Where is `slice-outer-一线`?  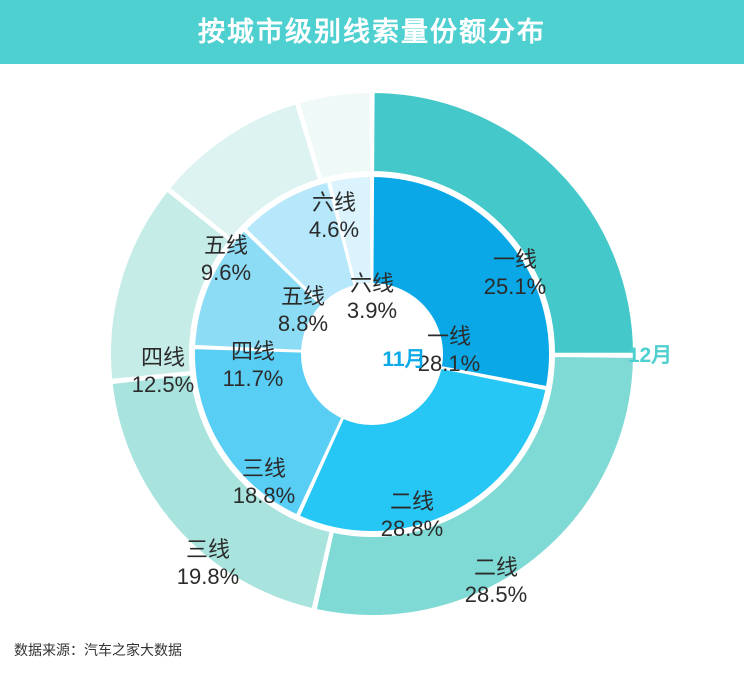
slice-outer-一线 is located at coordinates (504, 222).